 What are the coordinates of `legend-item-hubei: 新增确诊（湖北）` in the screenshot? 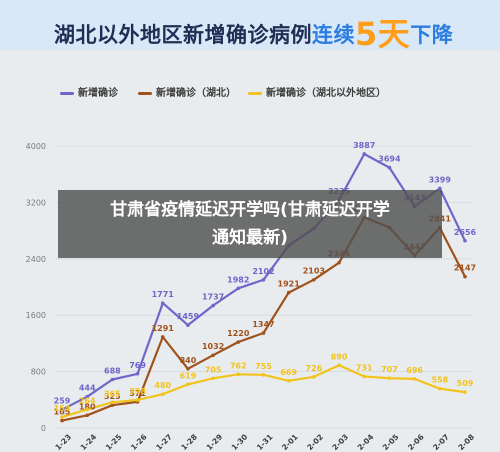 It's located at (187, 91).